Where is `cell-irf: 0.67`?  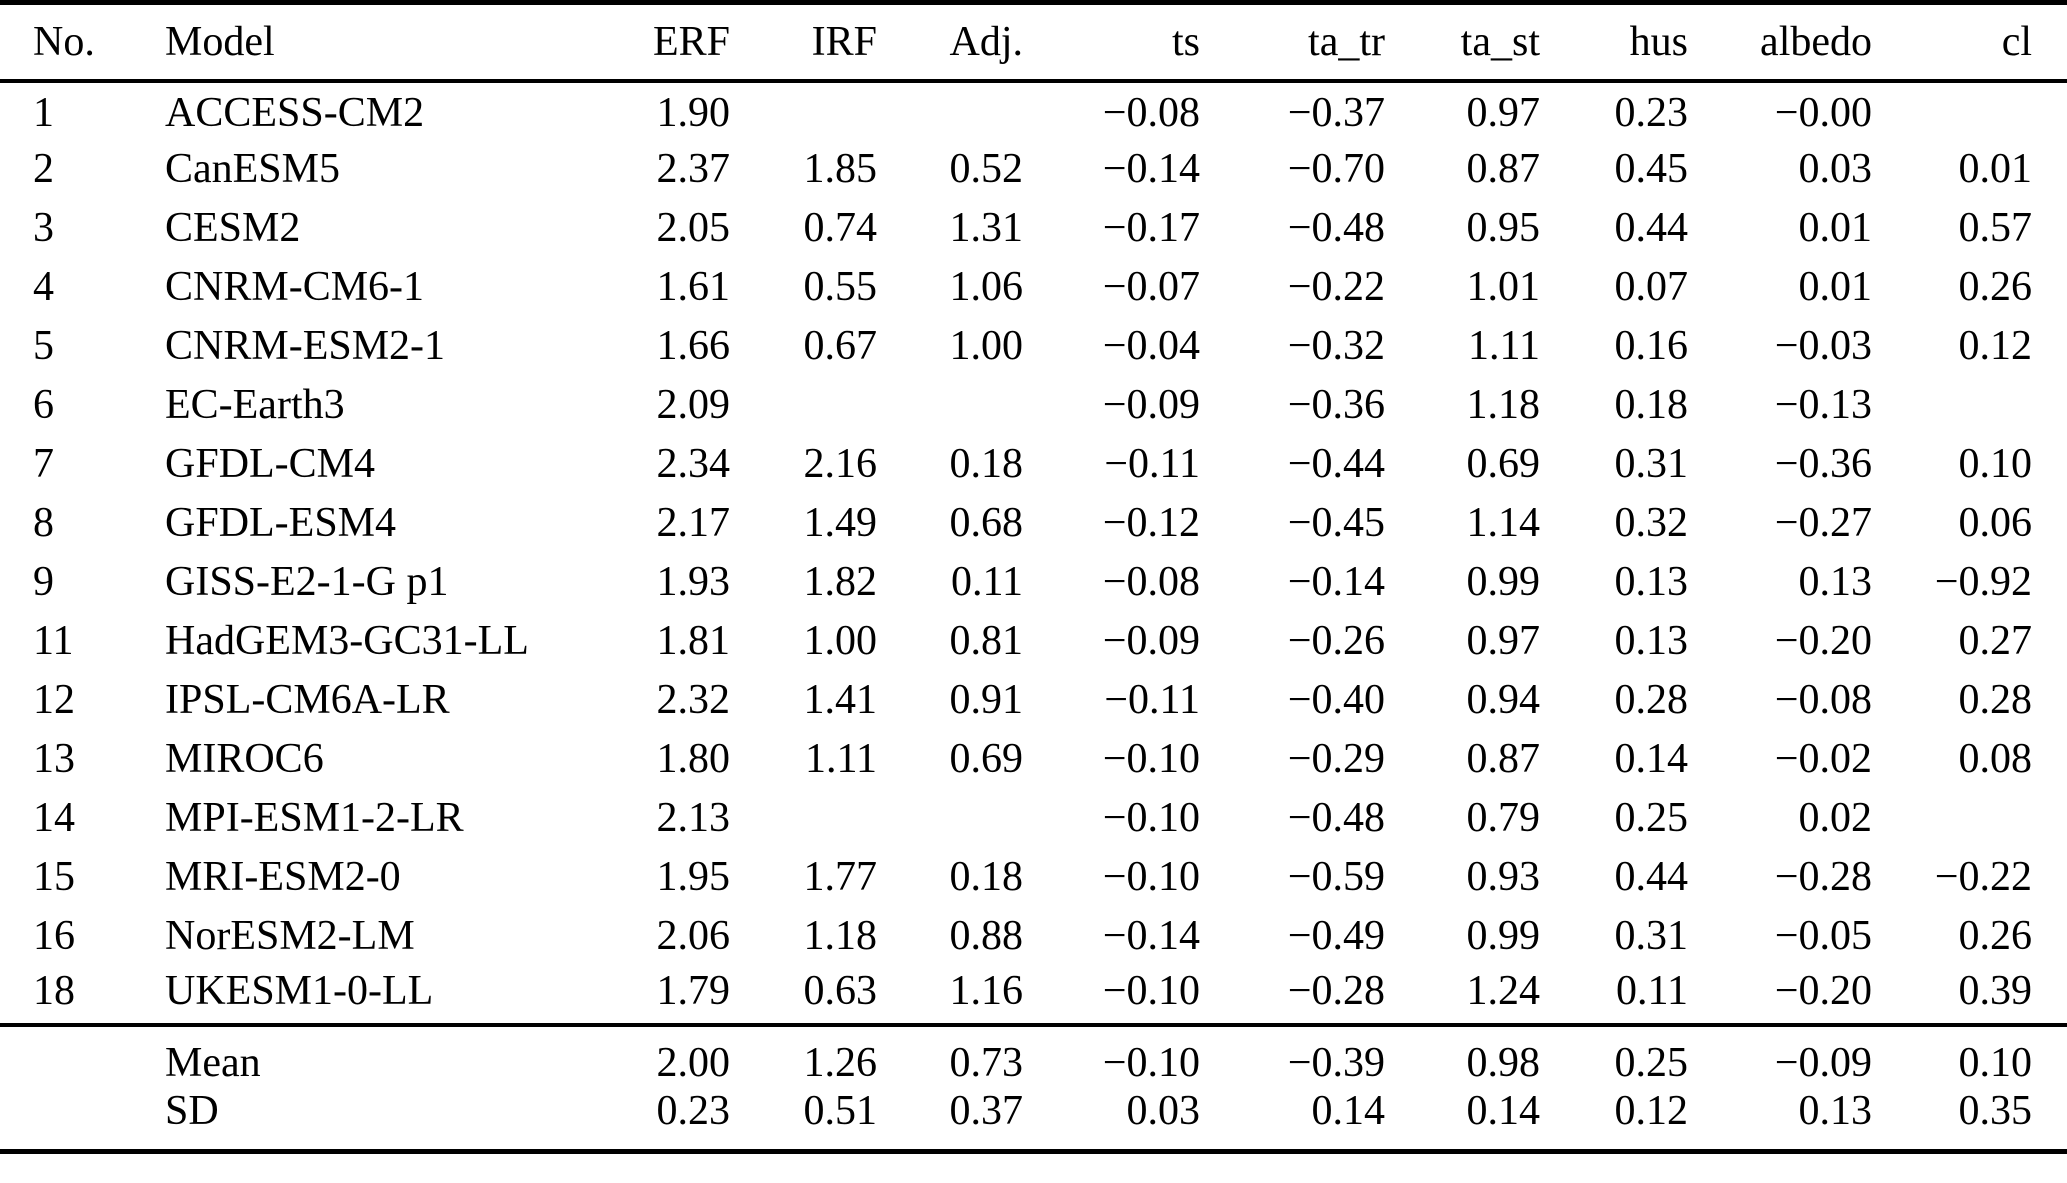 cell-irf: 0.67 is located at coordinates (840, 346).